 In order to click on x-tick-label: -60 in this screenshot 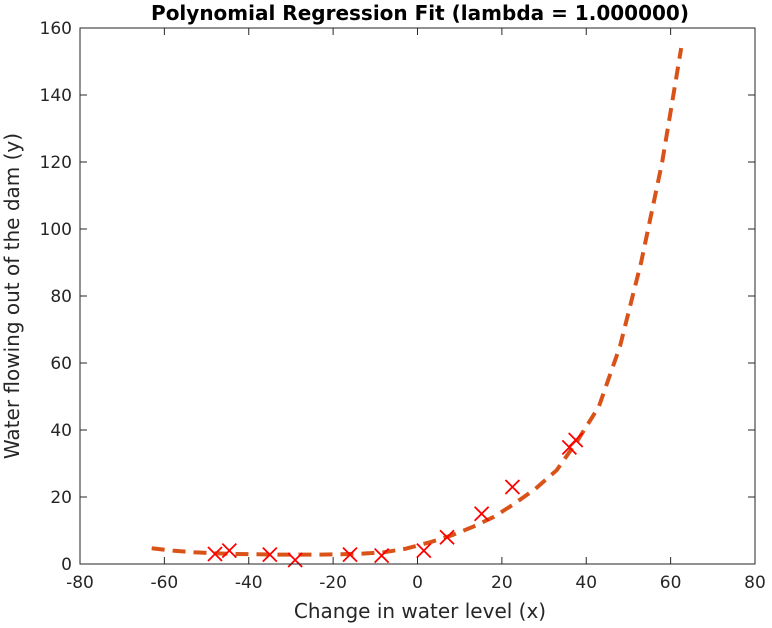, I will do `click(164, 583)`.